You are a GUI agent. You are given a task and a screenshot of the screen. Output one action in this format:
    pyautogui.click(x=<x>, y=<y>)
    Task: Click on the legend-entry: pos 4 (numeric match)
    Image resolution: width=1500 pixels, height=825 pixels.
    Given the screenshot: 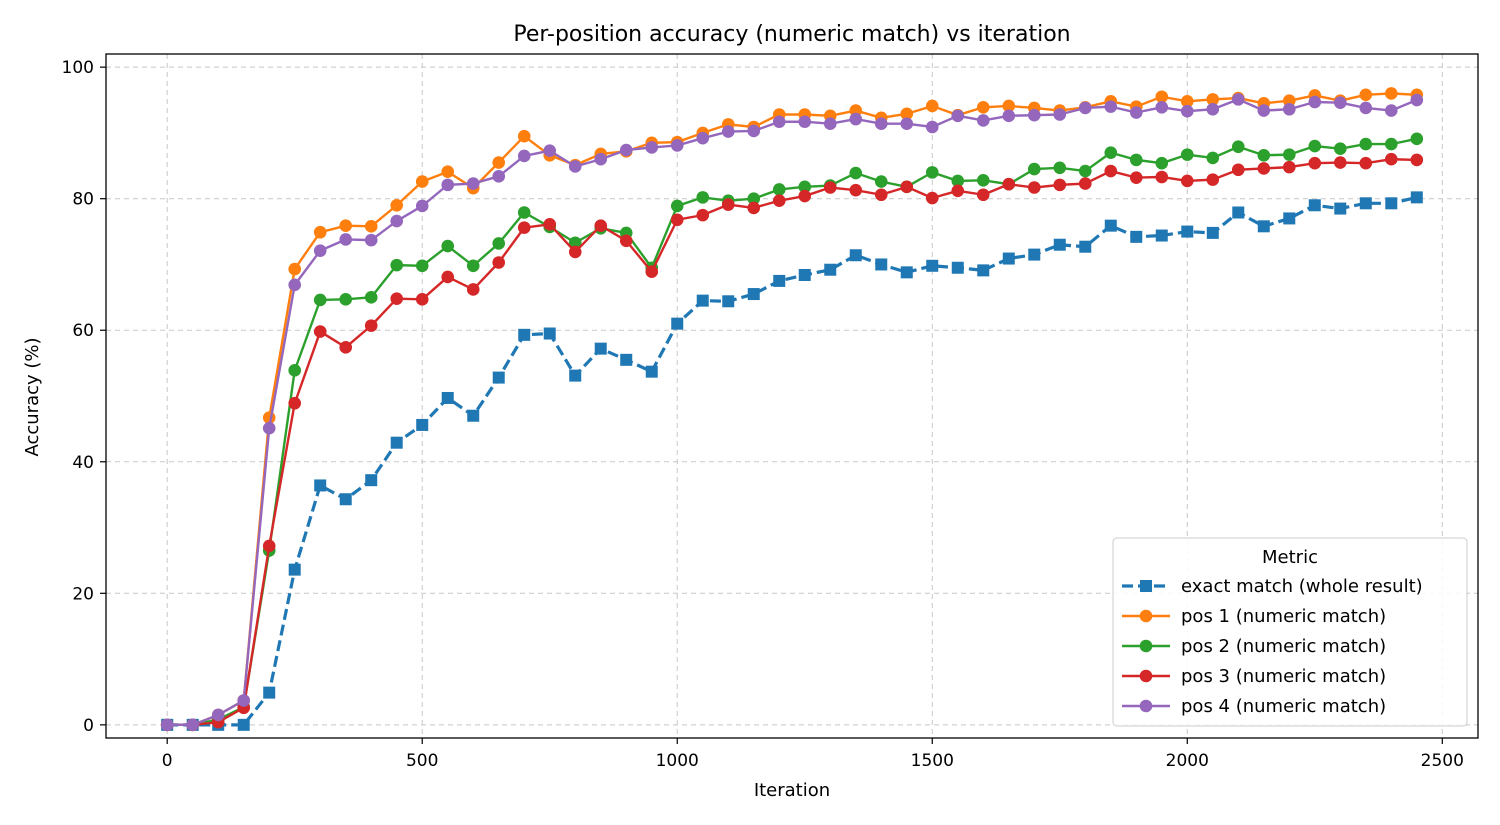 What is the action you would take?
    pyautogui.click(x=1254, y=706)
    